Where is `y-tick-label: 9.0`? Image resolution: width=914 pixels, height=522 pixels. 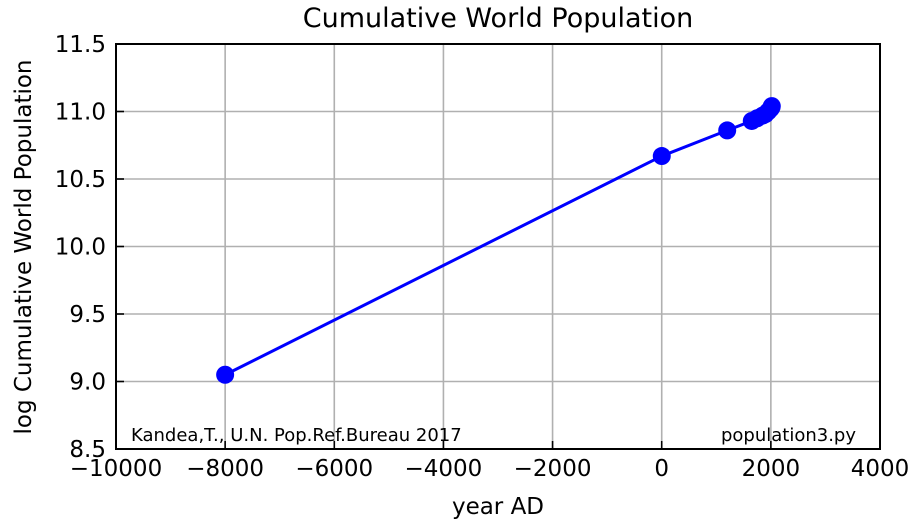 y-tick-label: 9.0 is located at coordinates (87, 383).